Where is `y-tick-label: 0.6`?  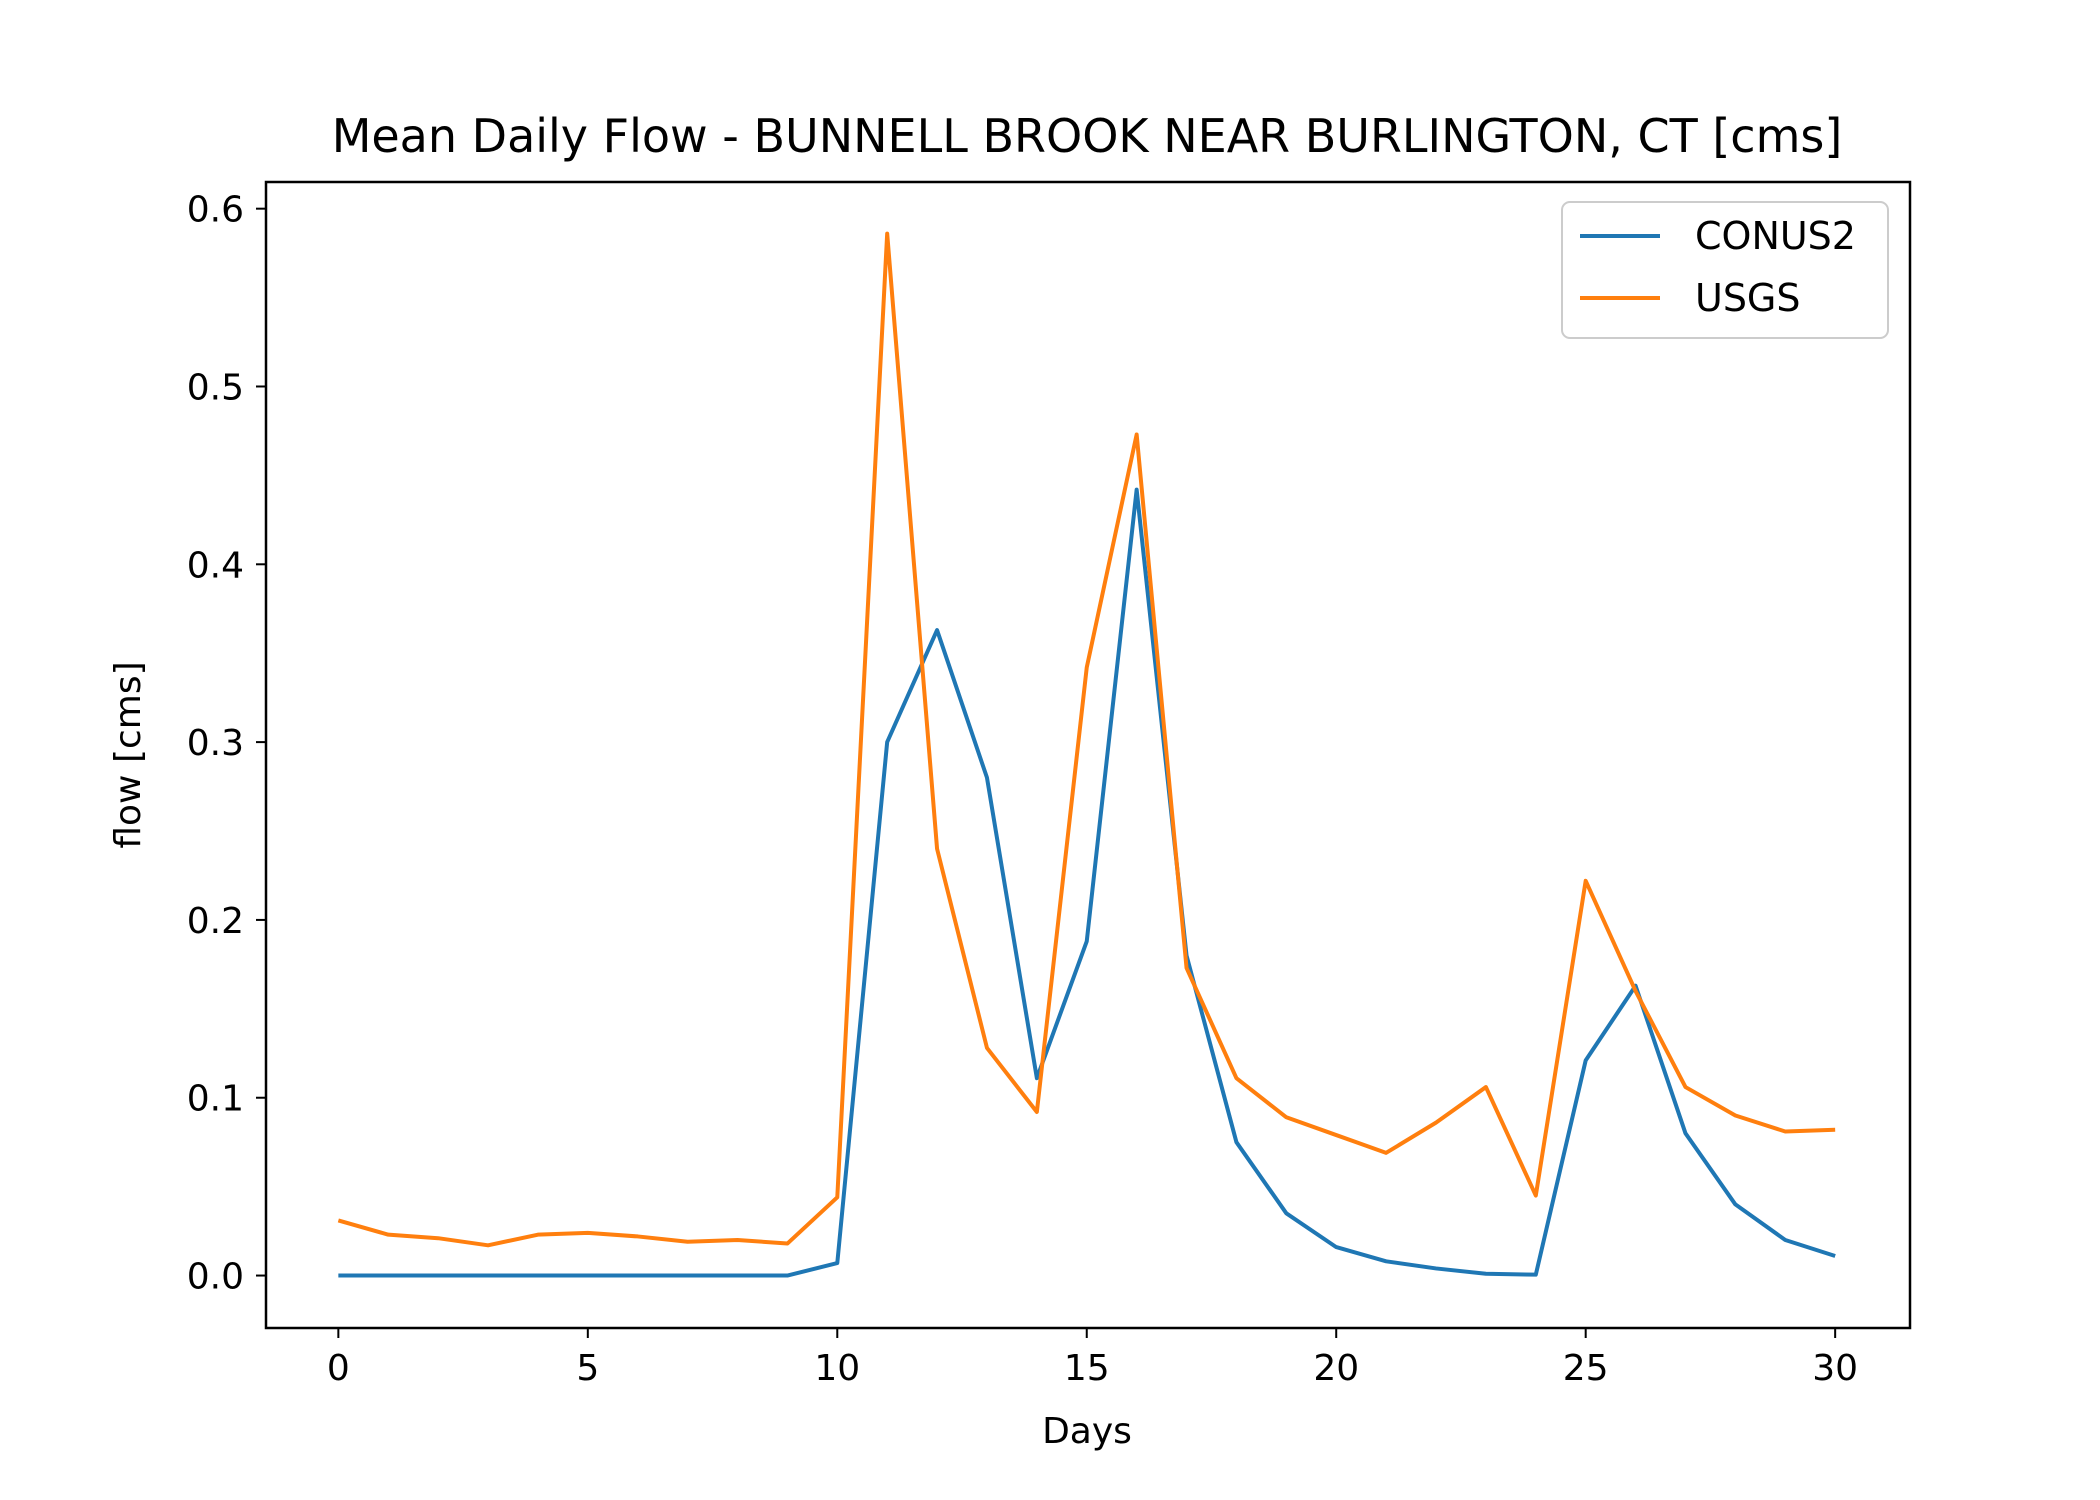 y-tick-label: 0.6 is located at coordinates (215, 210).